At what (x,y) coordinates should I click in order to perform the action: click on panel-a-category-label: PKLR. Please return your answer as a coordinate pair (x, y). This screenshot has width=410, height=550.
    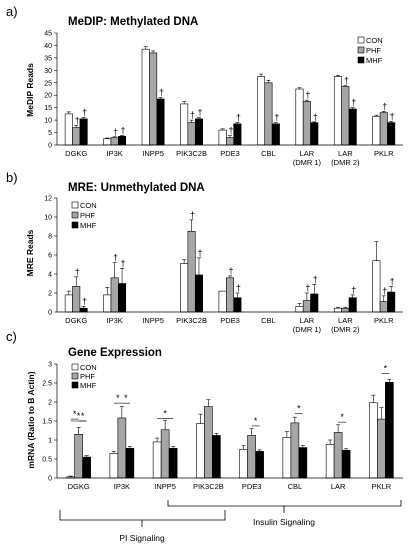
    Looking at the image, I should click on (384, 153).